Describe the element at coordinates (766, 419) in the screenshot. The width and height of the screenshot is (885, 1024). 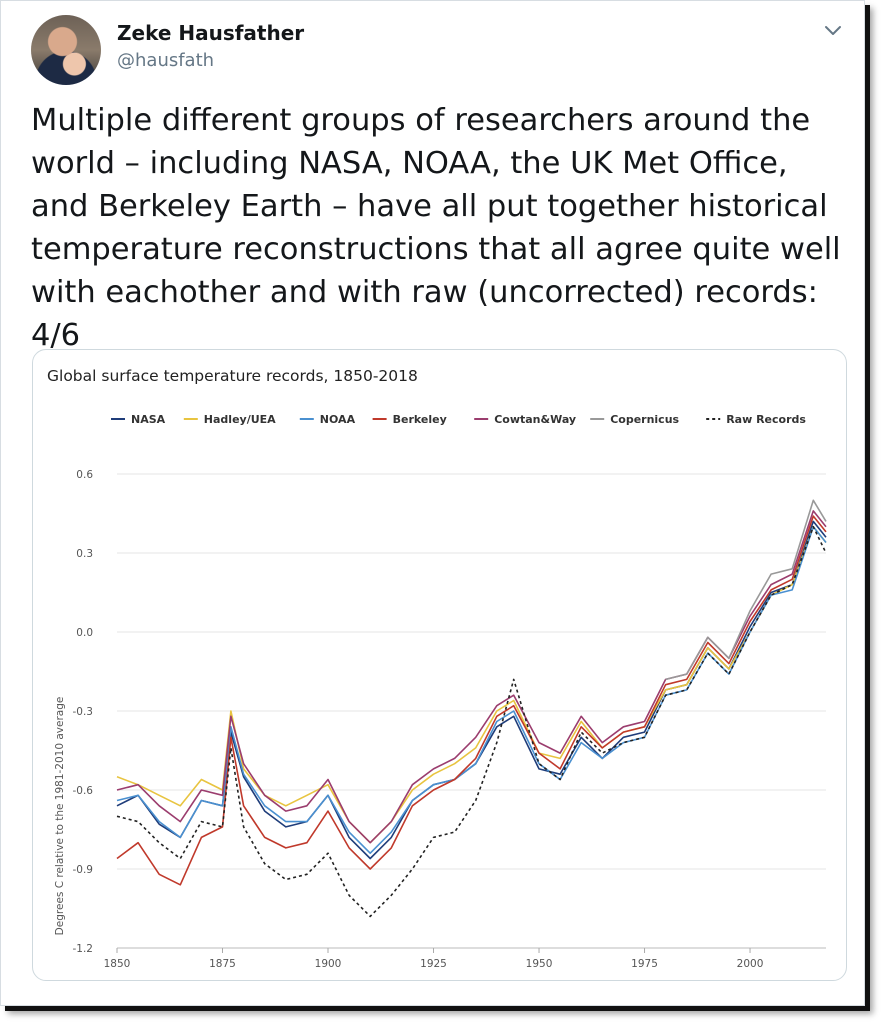
I see `legend-label: Raw Records` at that location.